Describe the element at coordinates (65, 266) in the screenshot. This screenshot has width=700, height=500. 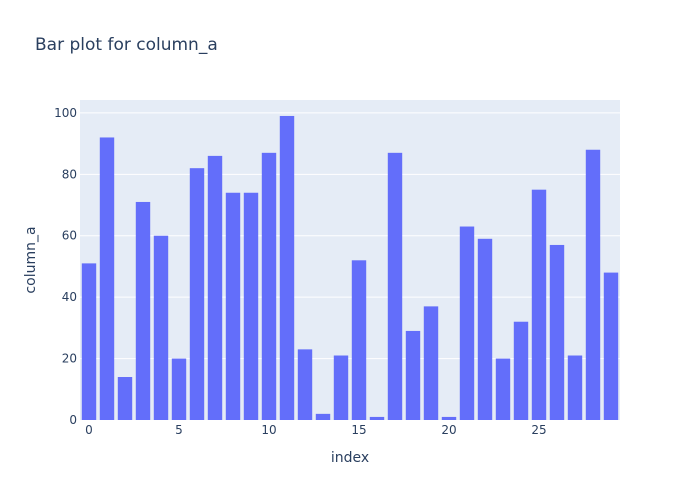
I see `y-axis-ticks: 0 20 40 60 80 100` at that location.